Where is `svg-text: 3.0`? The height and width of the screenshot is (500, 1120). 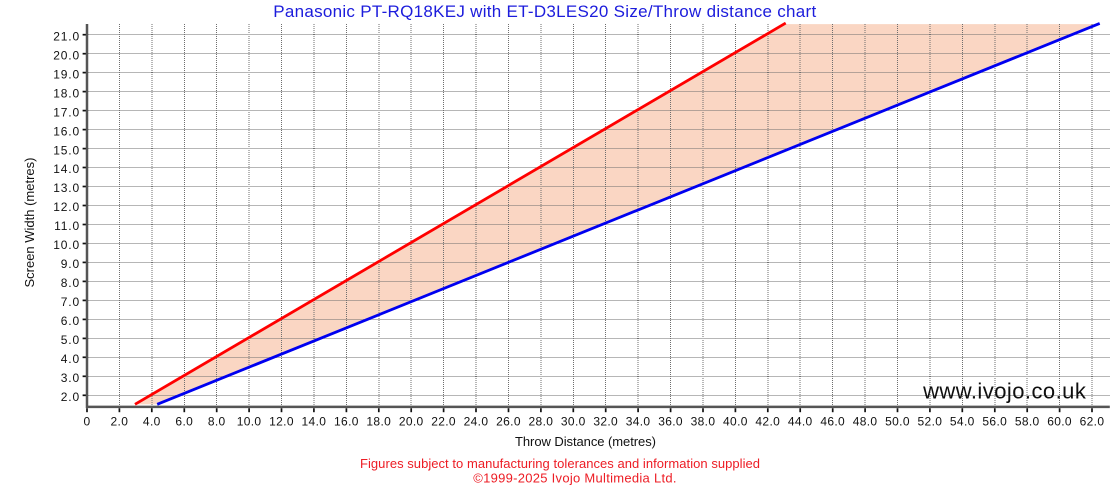
svg-text: 3.0 is located at coordinates (70, 378).